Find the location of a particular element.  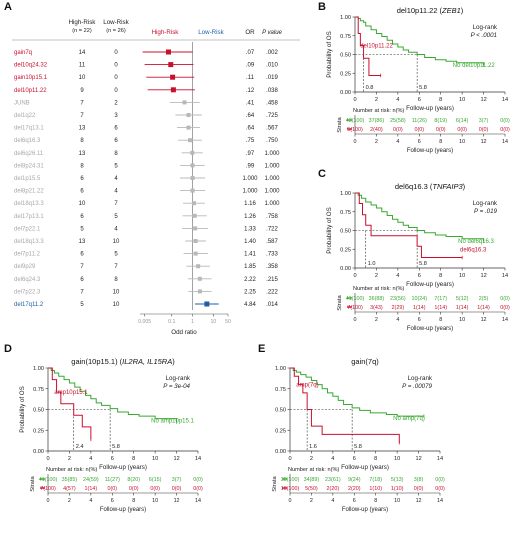

km-risk-cell: 34(89) is located at coordinates (312, 480).